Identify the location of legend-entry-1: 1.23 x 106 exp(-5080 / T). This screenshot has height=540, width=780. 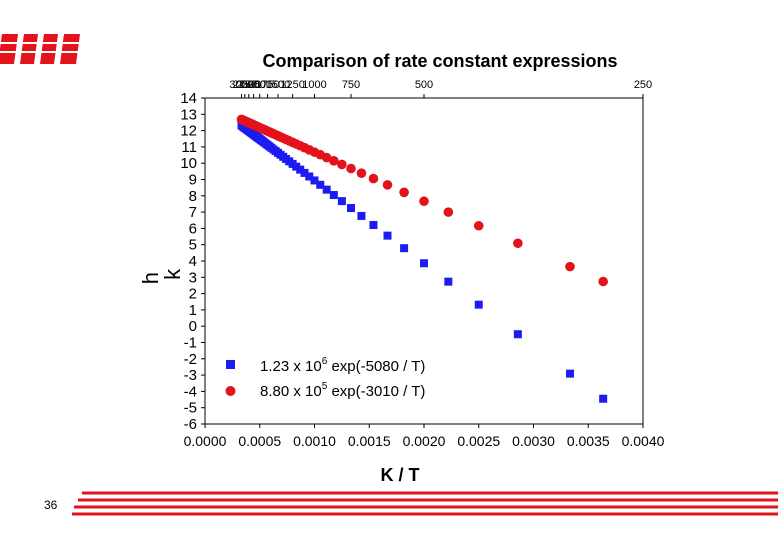
(342, 365).